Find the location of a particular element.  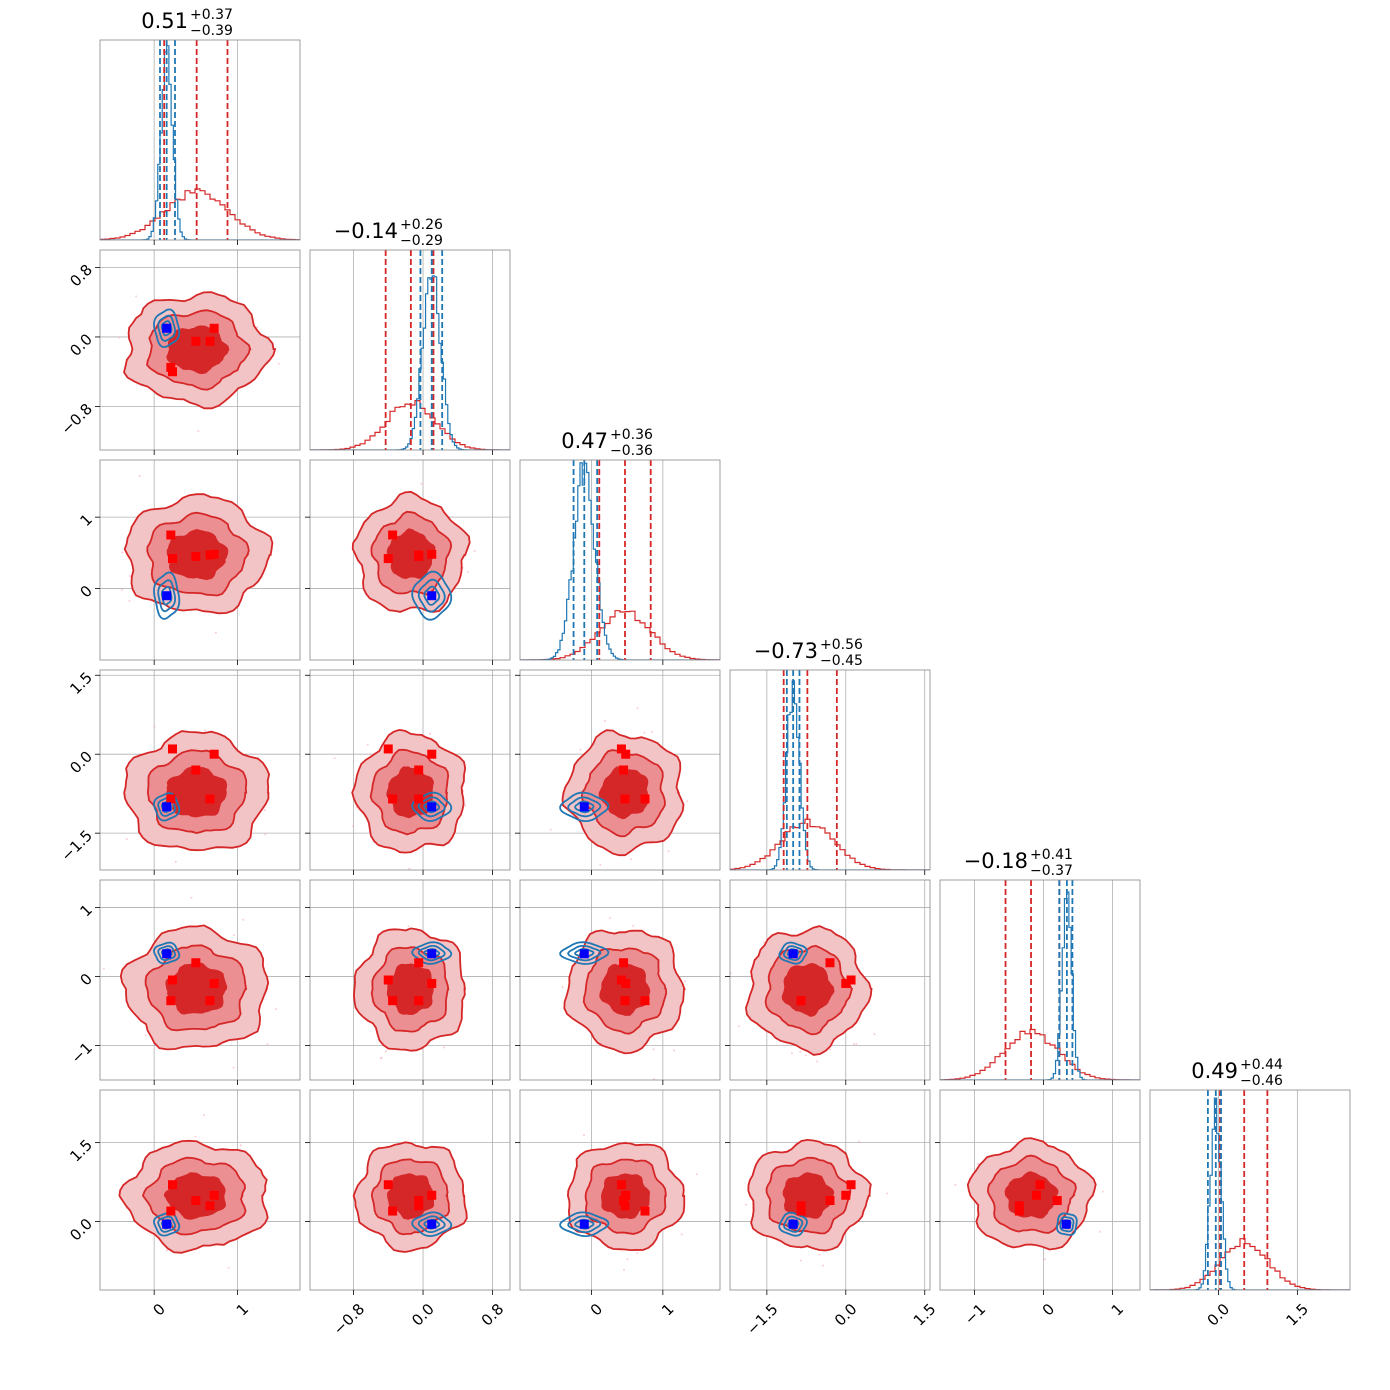

panel-1-1: −0.14 +0.26−0.29 is located at coordinates (410, 336).